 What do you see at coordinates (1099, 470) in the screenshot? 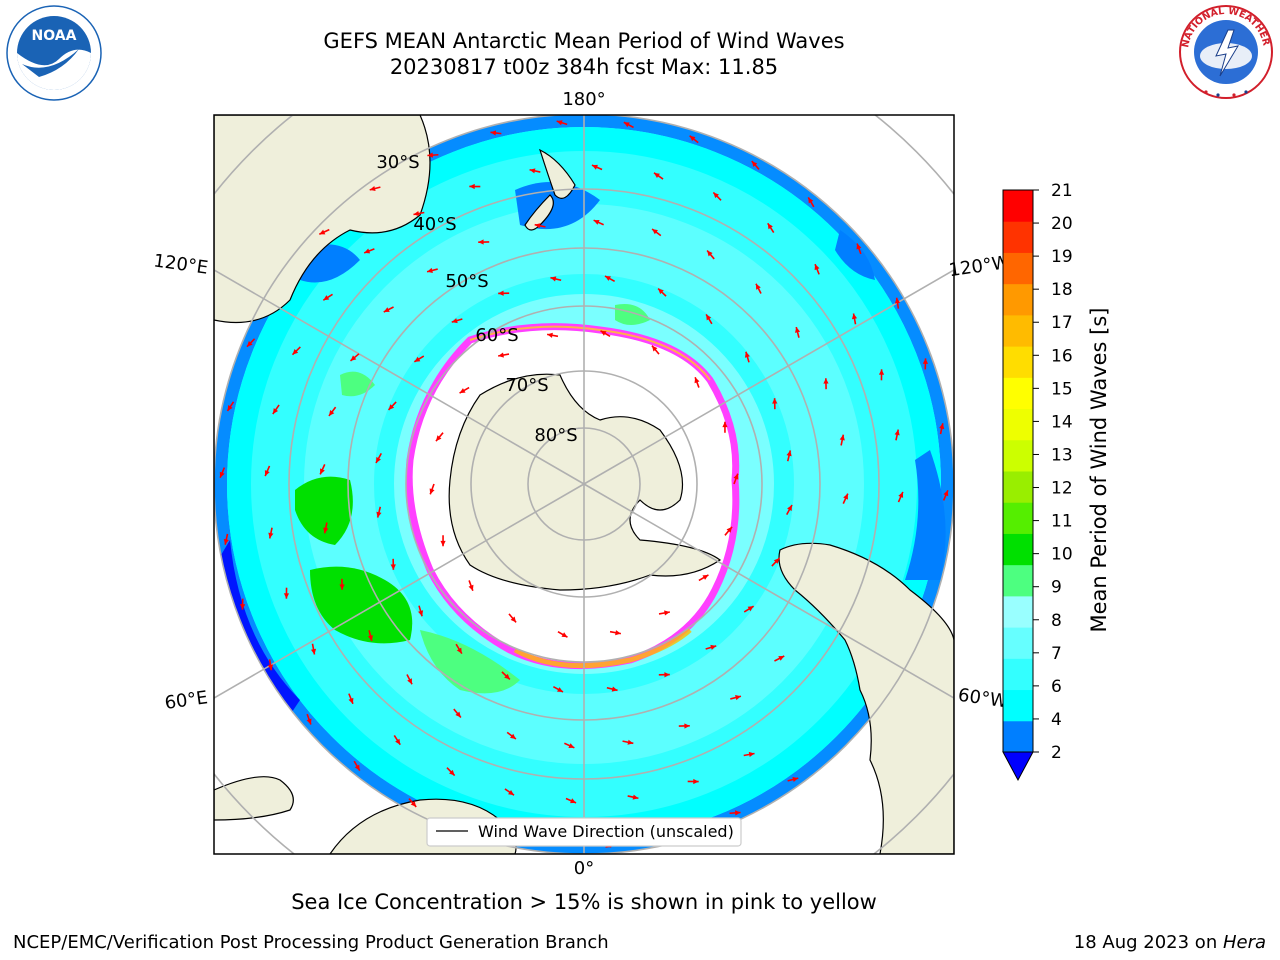
I see `colorbar-label: Mean Period of Wind Waves [s]` at bounding box center [1099, 470].